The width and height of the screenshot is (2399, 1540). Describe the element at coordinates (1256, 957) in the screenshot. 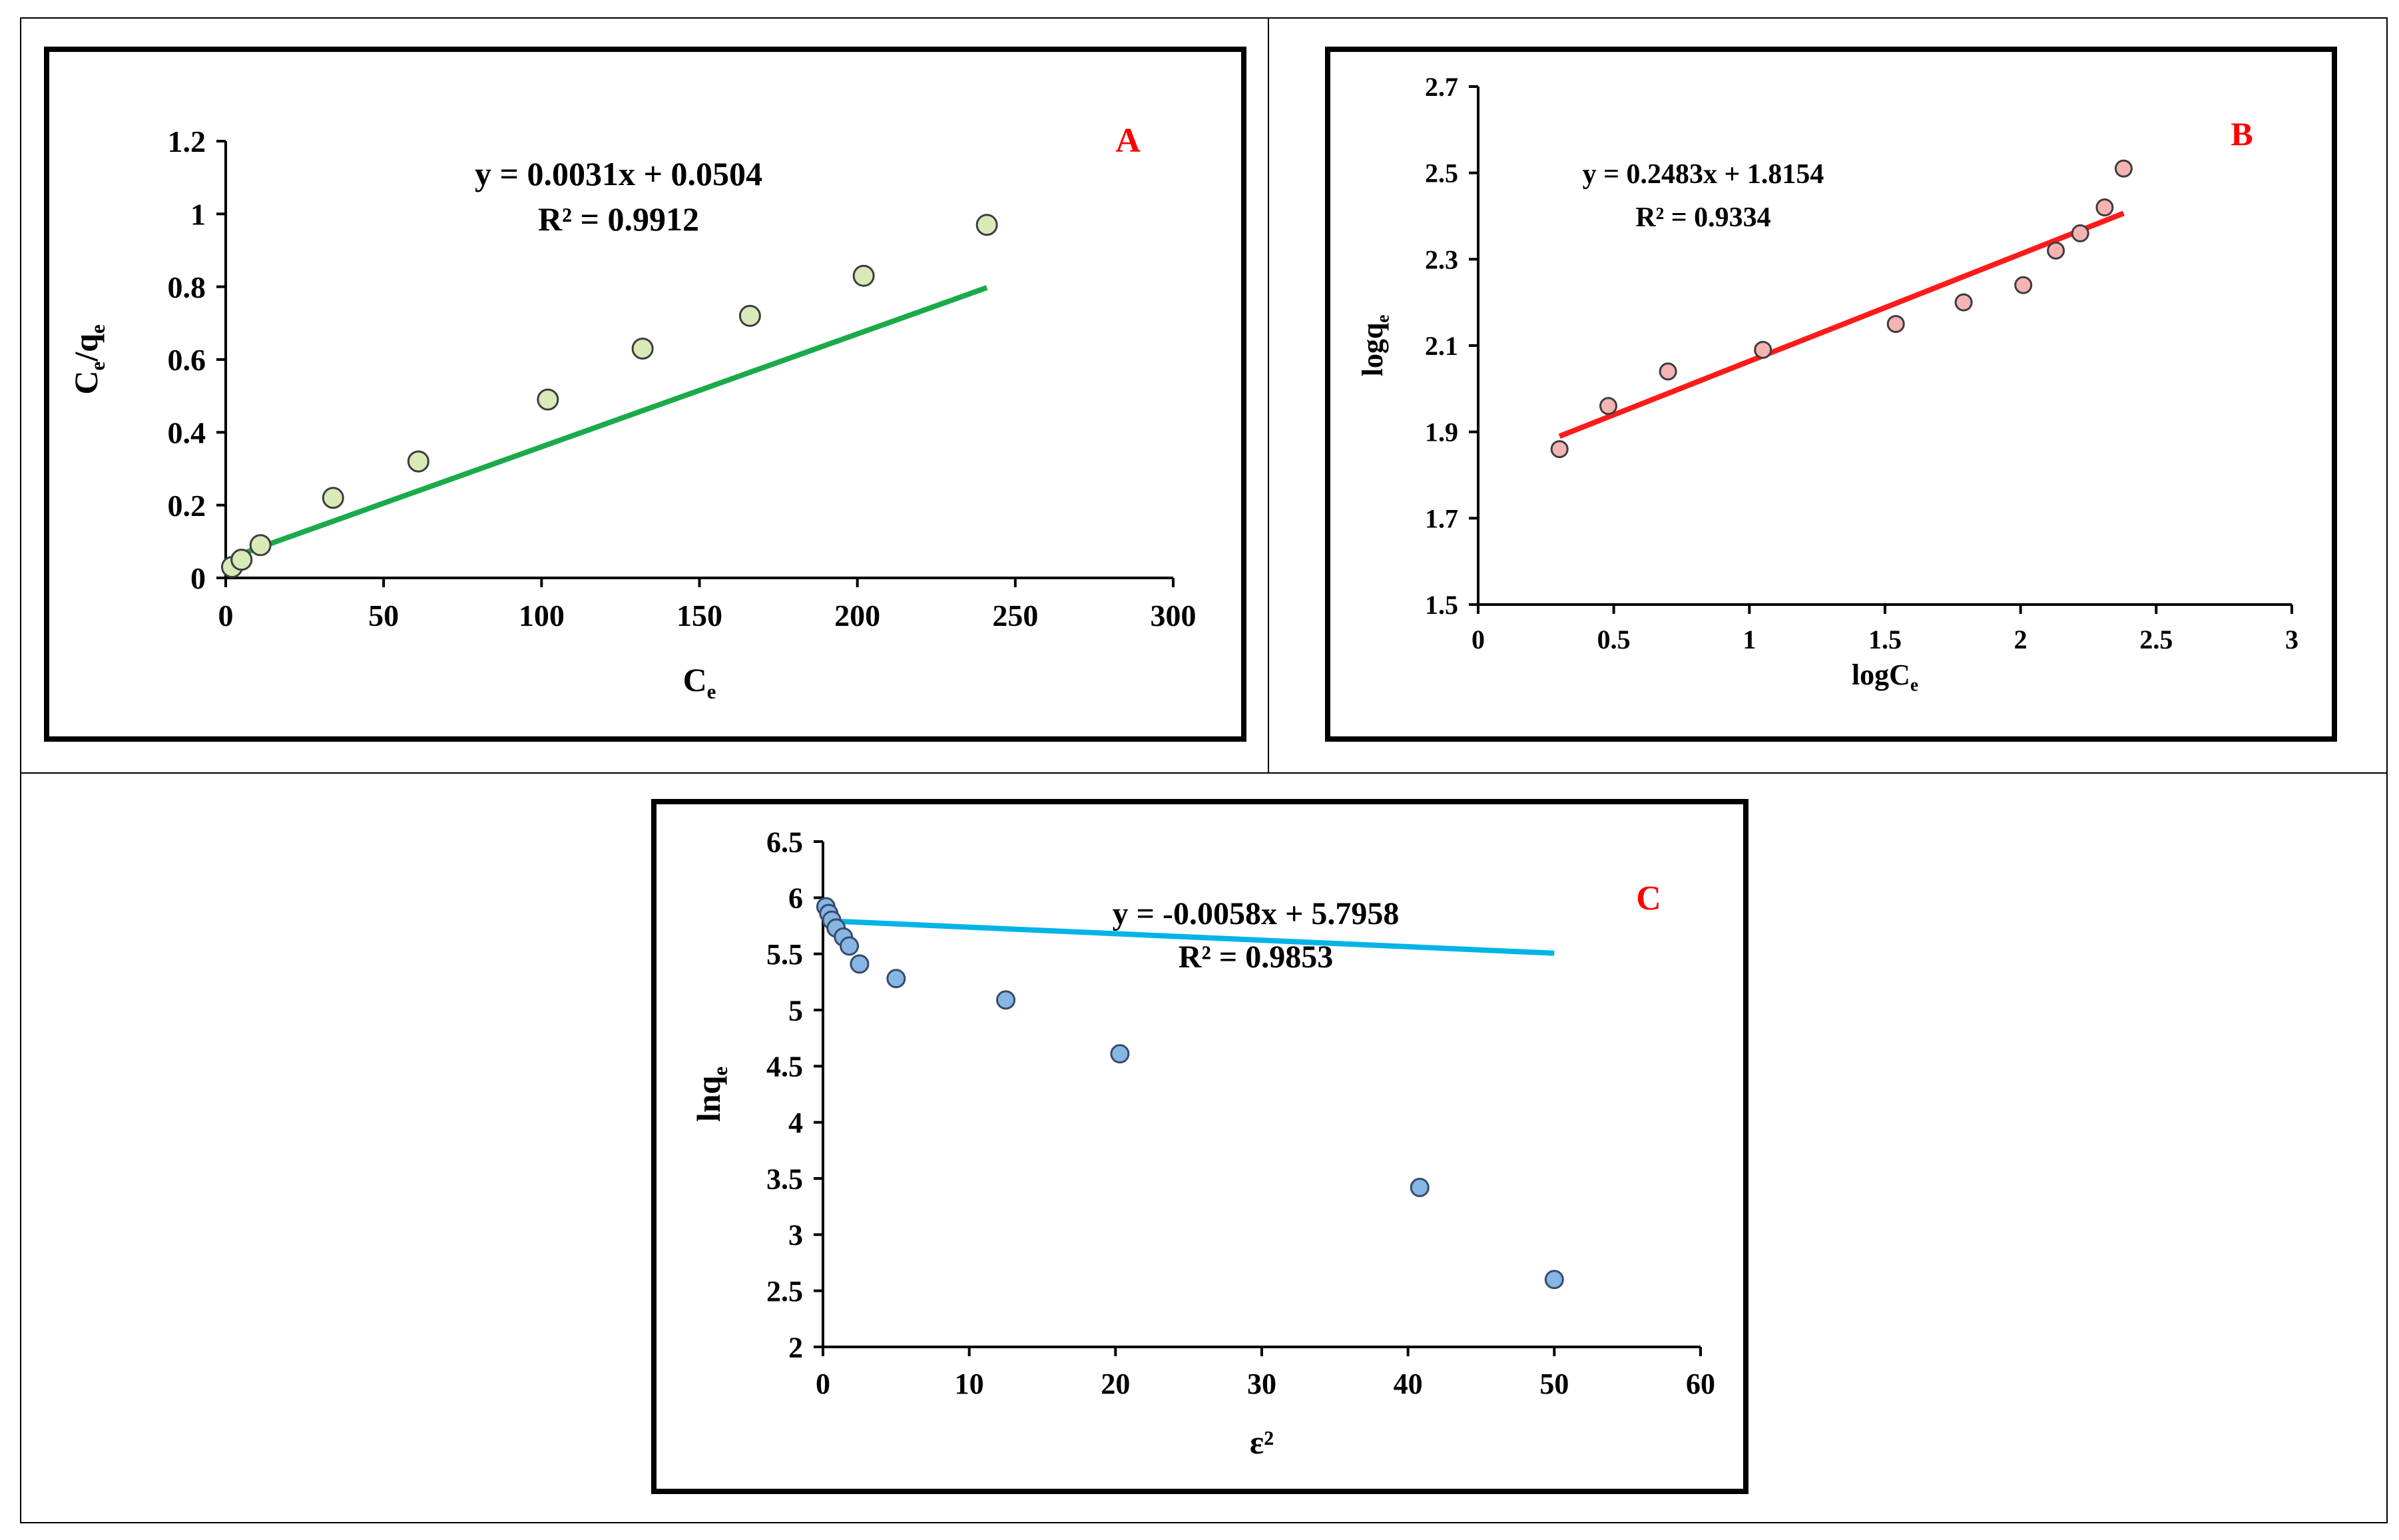

I see `r-squared-label: R² = 0.9853` at that location.